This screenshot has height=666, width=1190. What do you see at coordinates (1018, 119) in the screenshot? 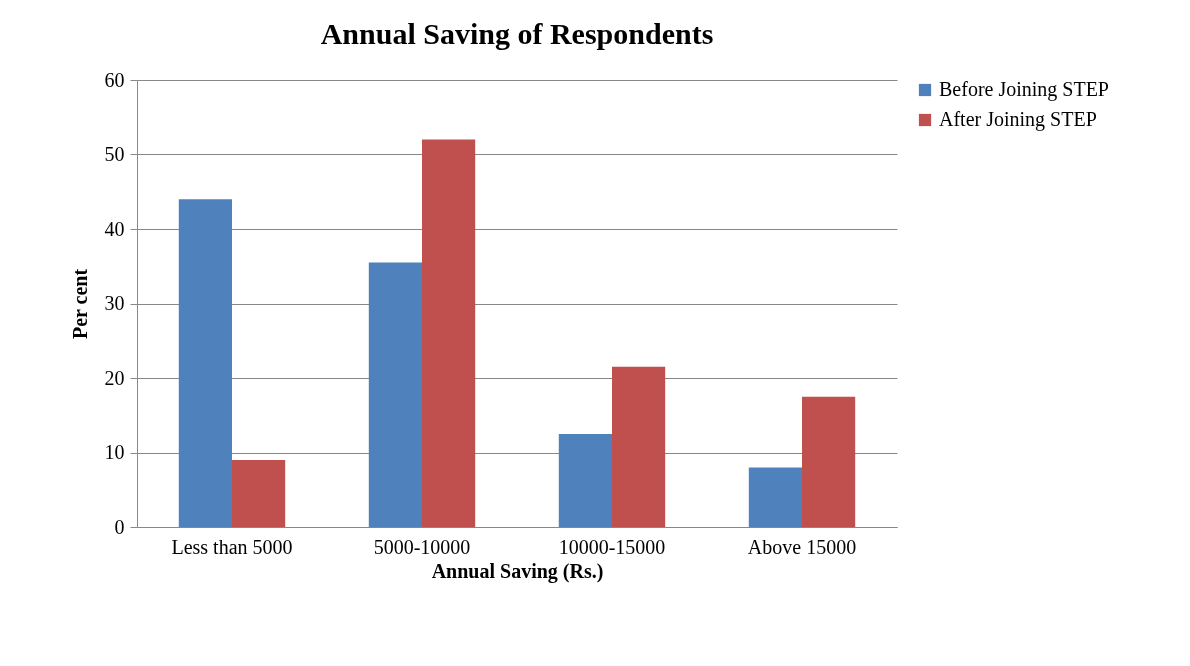
I see `legend-label: After Joining STEP` at bounding box center [1018, 119].